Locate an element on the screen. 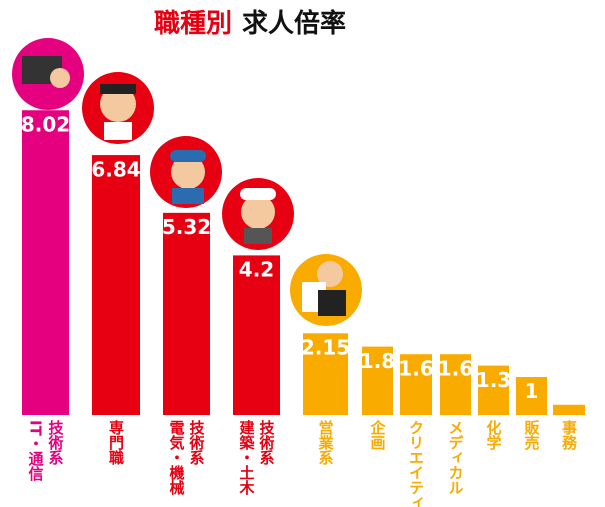 The height and width of the screenshot is (507, 605). category-label: 販売 is located at coordinates (532, 435).